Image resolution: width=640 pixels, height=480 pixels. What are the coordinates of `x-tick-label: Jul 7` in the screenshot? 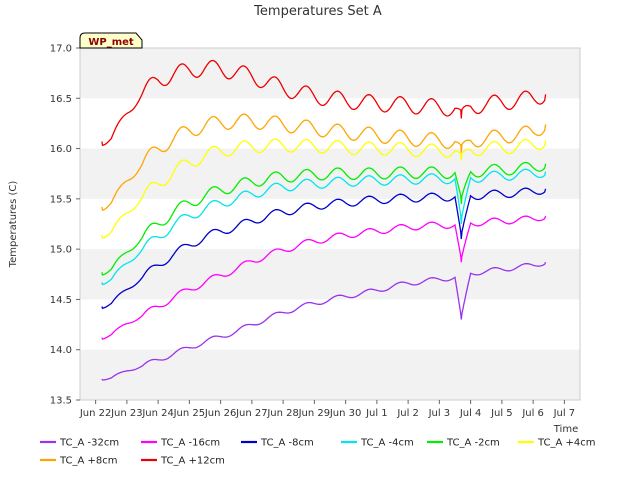 It's located at (564, 413).